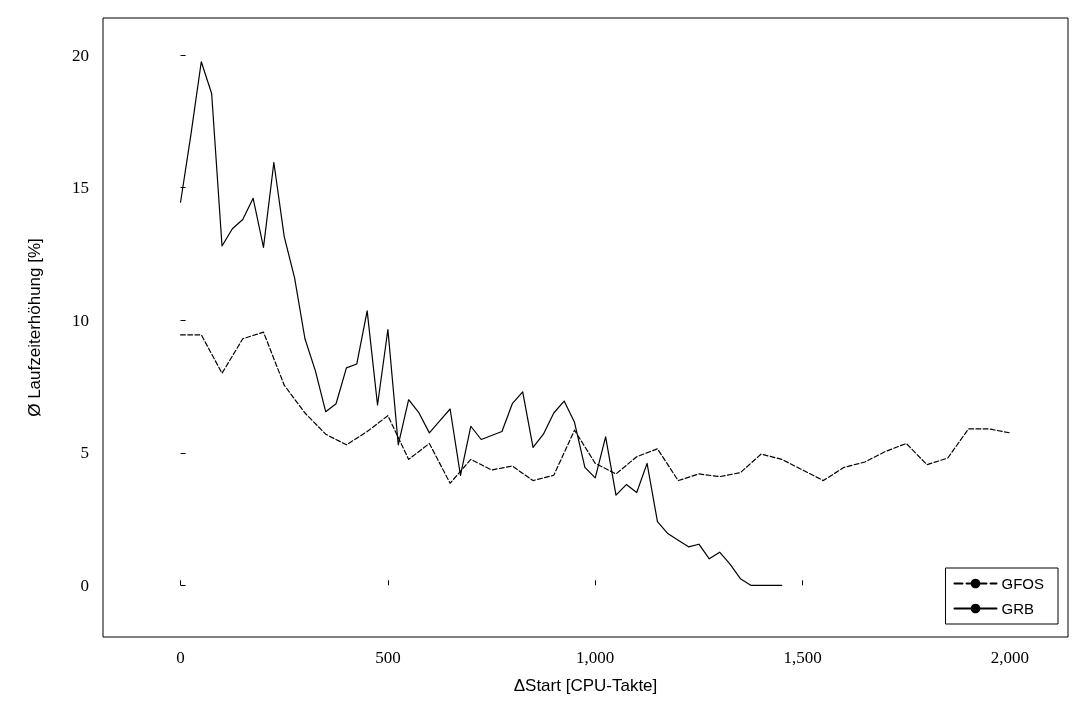  I want to click on x-axis-title: ΔStart [CPU-Takte], so click(585, 685).